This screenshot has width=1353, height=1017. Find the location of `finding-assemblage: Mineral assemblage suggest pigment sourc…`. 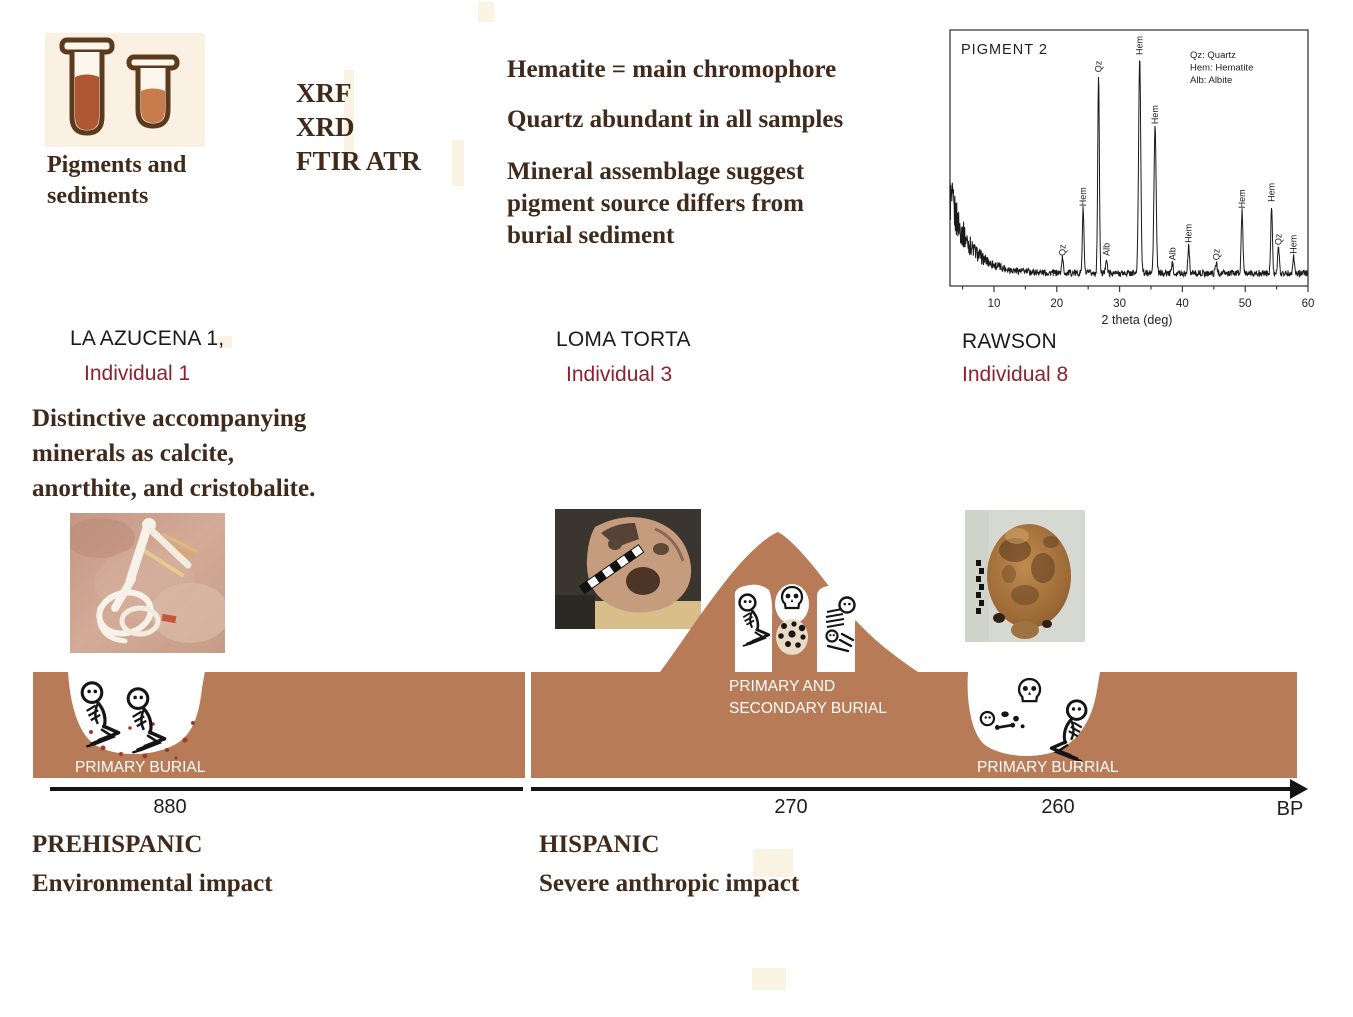

finding-assemblage: Mineral assemblage suggest pigment sourc… is located at coordinates (655, 204).